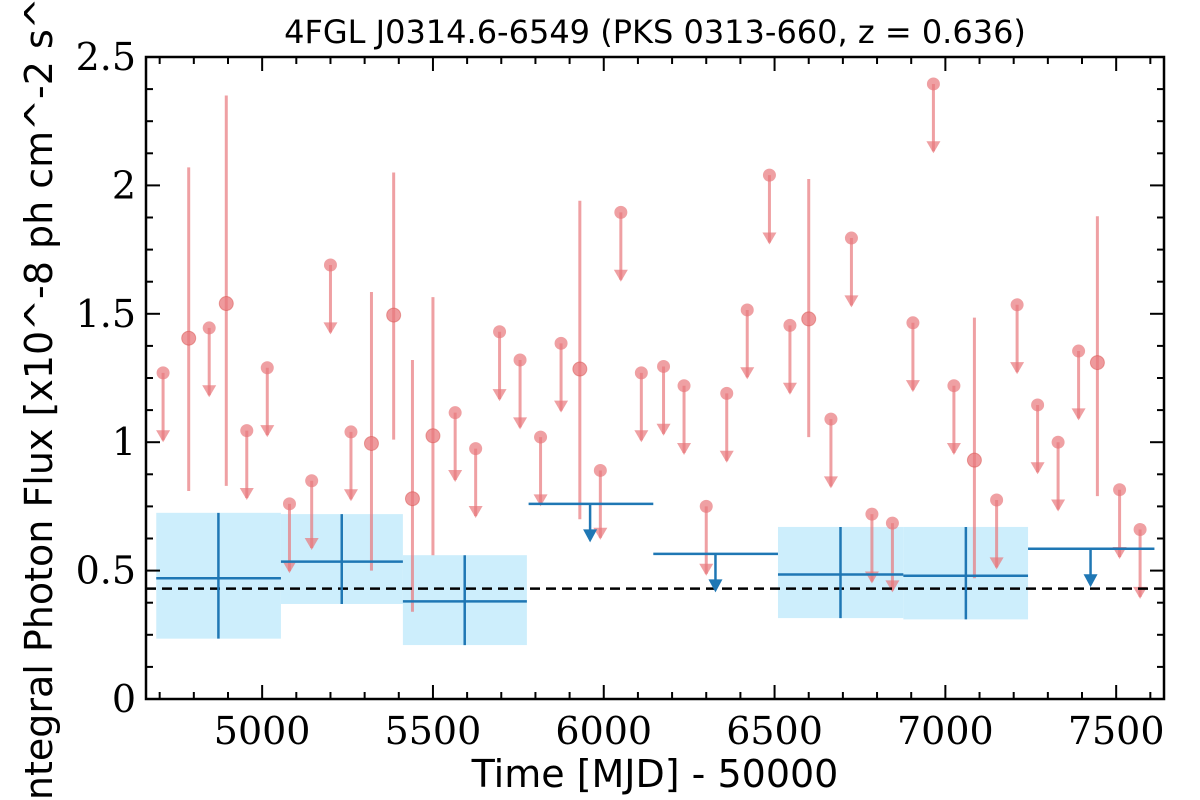 The image size is (1200, 800). Describe the element at coordinates (124, 699) in the screenshot. I see `y-tick-label: 0` at that location.